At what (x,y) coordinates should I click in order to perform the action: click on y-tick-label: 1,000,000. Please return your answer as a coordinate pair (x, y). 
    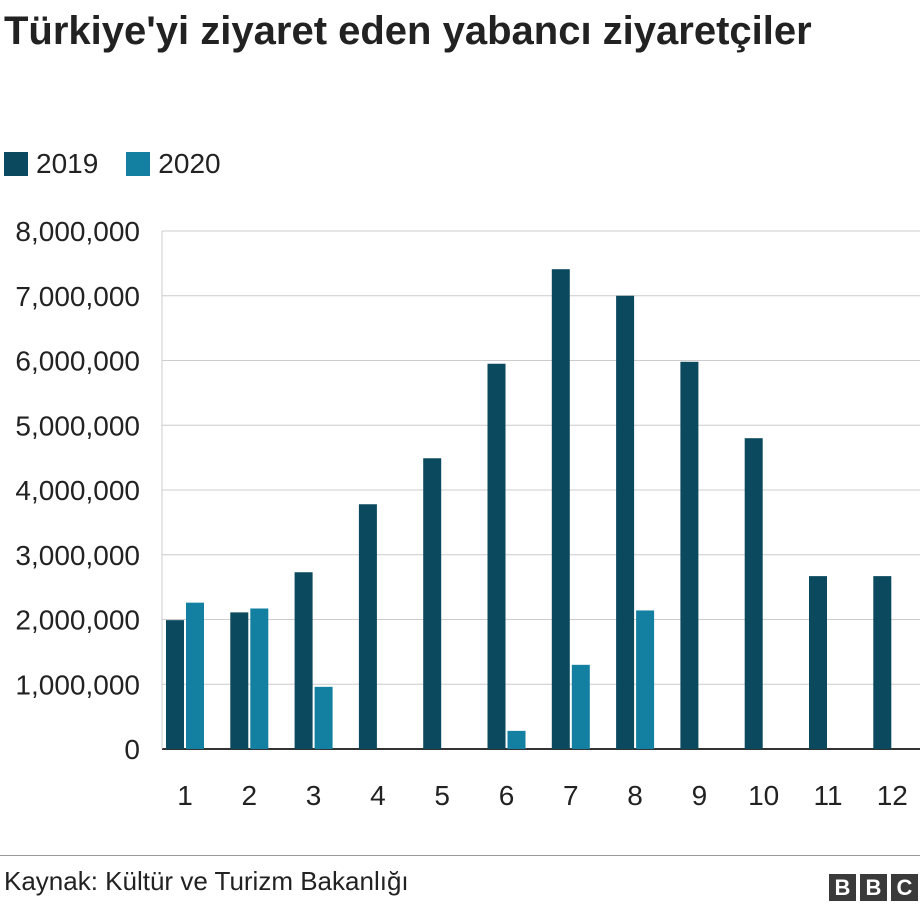
    Looking at the image, I should click on (77, 684).